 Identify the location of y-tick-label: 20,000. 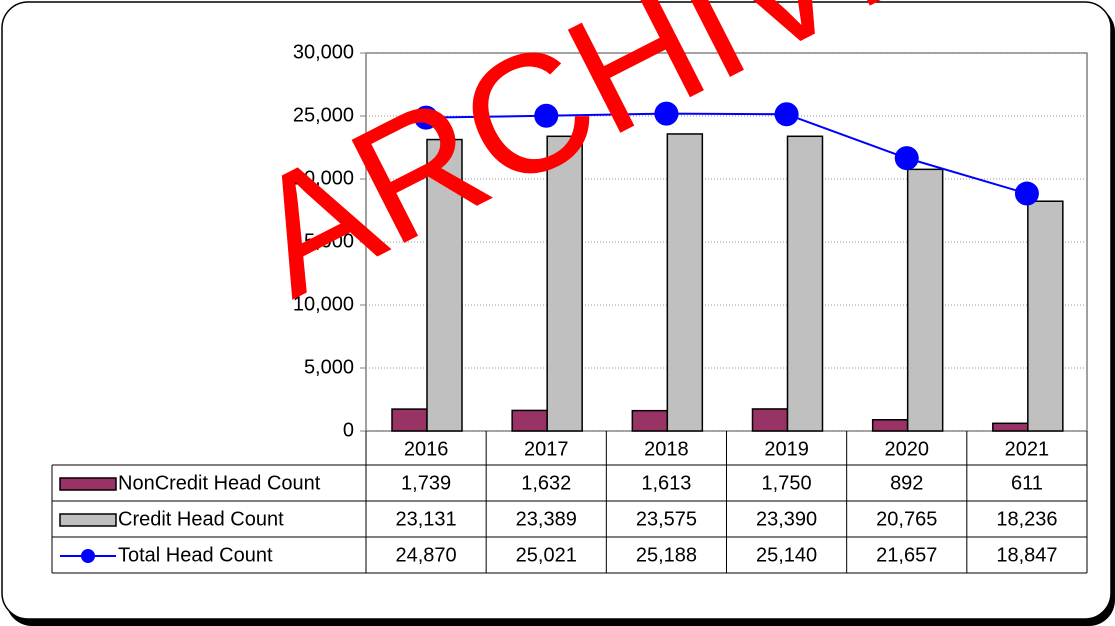
(323, 178).